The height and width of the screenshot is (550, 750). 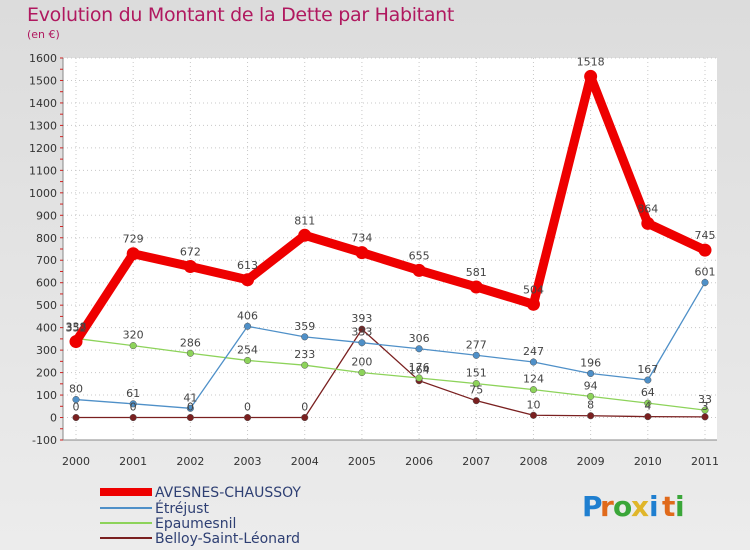 What do you see at coordinates (705, 271) in the screenshot?
I see `data-label: 601` at bounding box center [705, 271].